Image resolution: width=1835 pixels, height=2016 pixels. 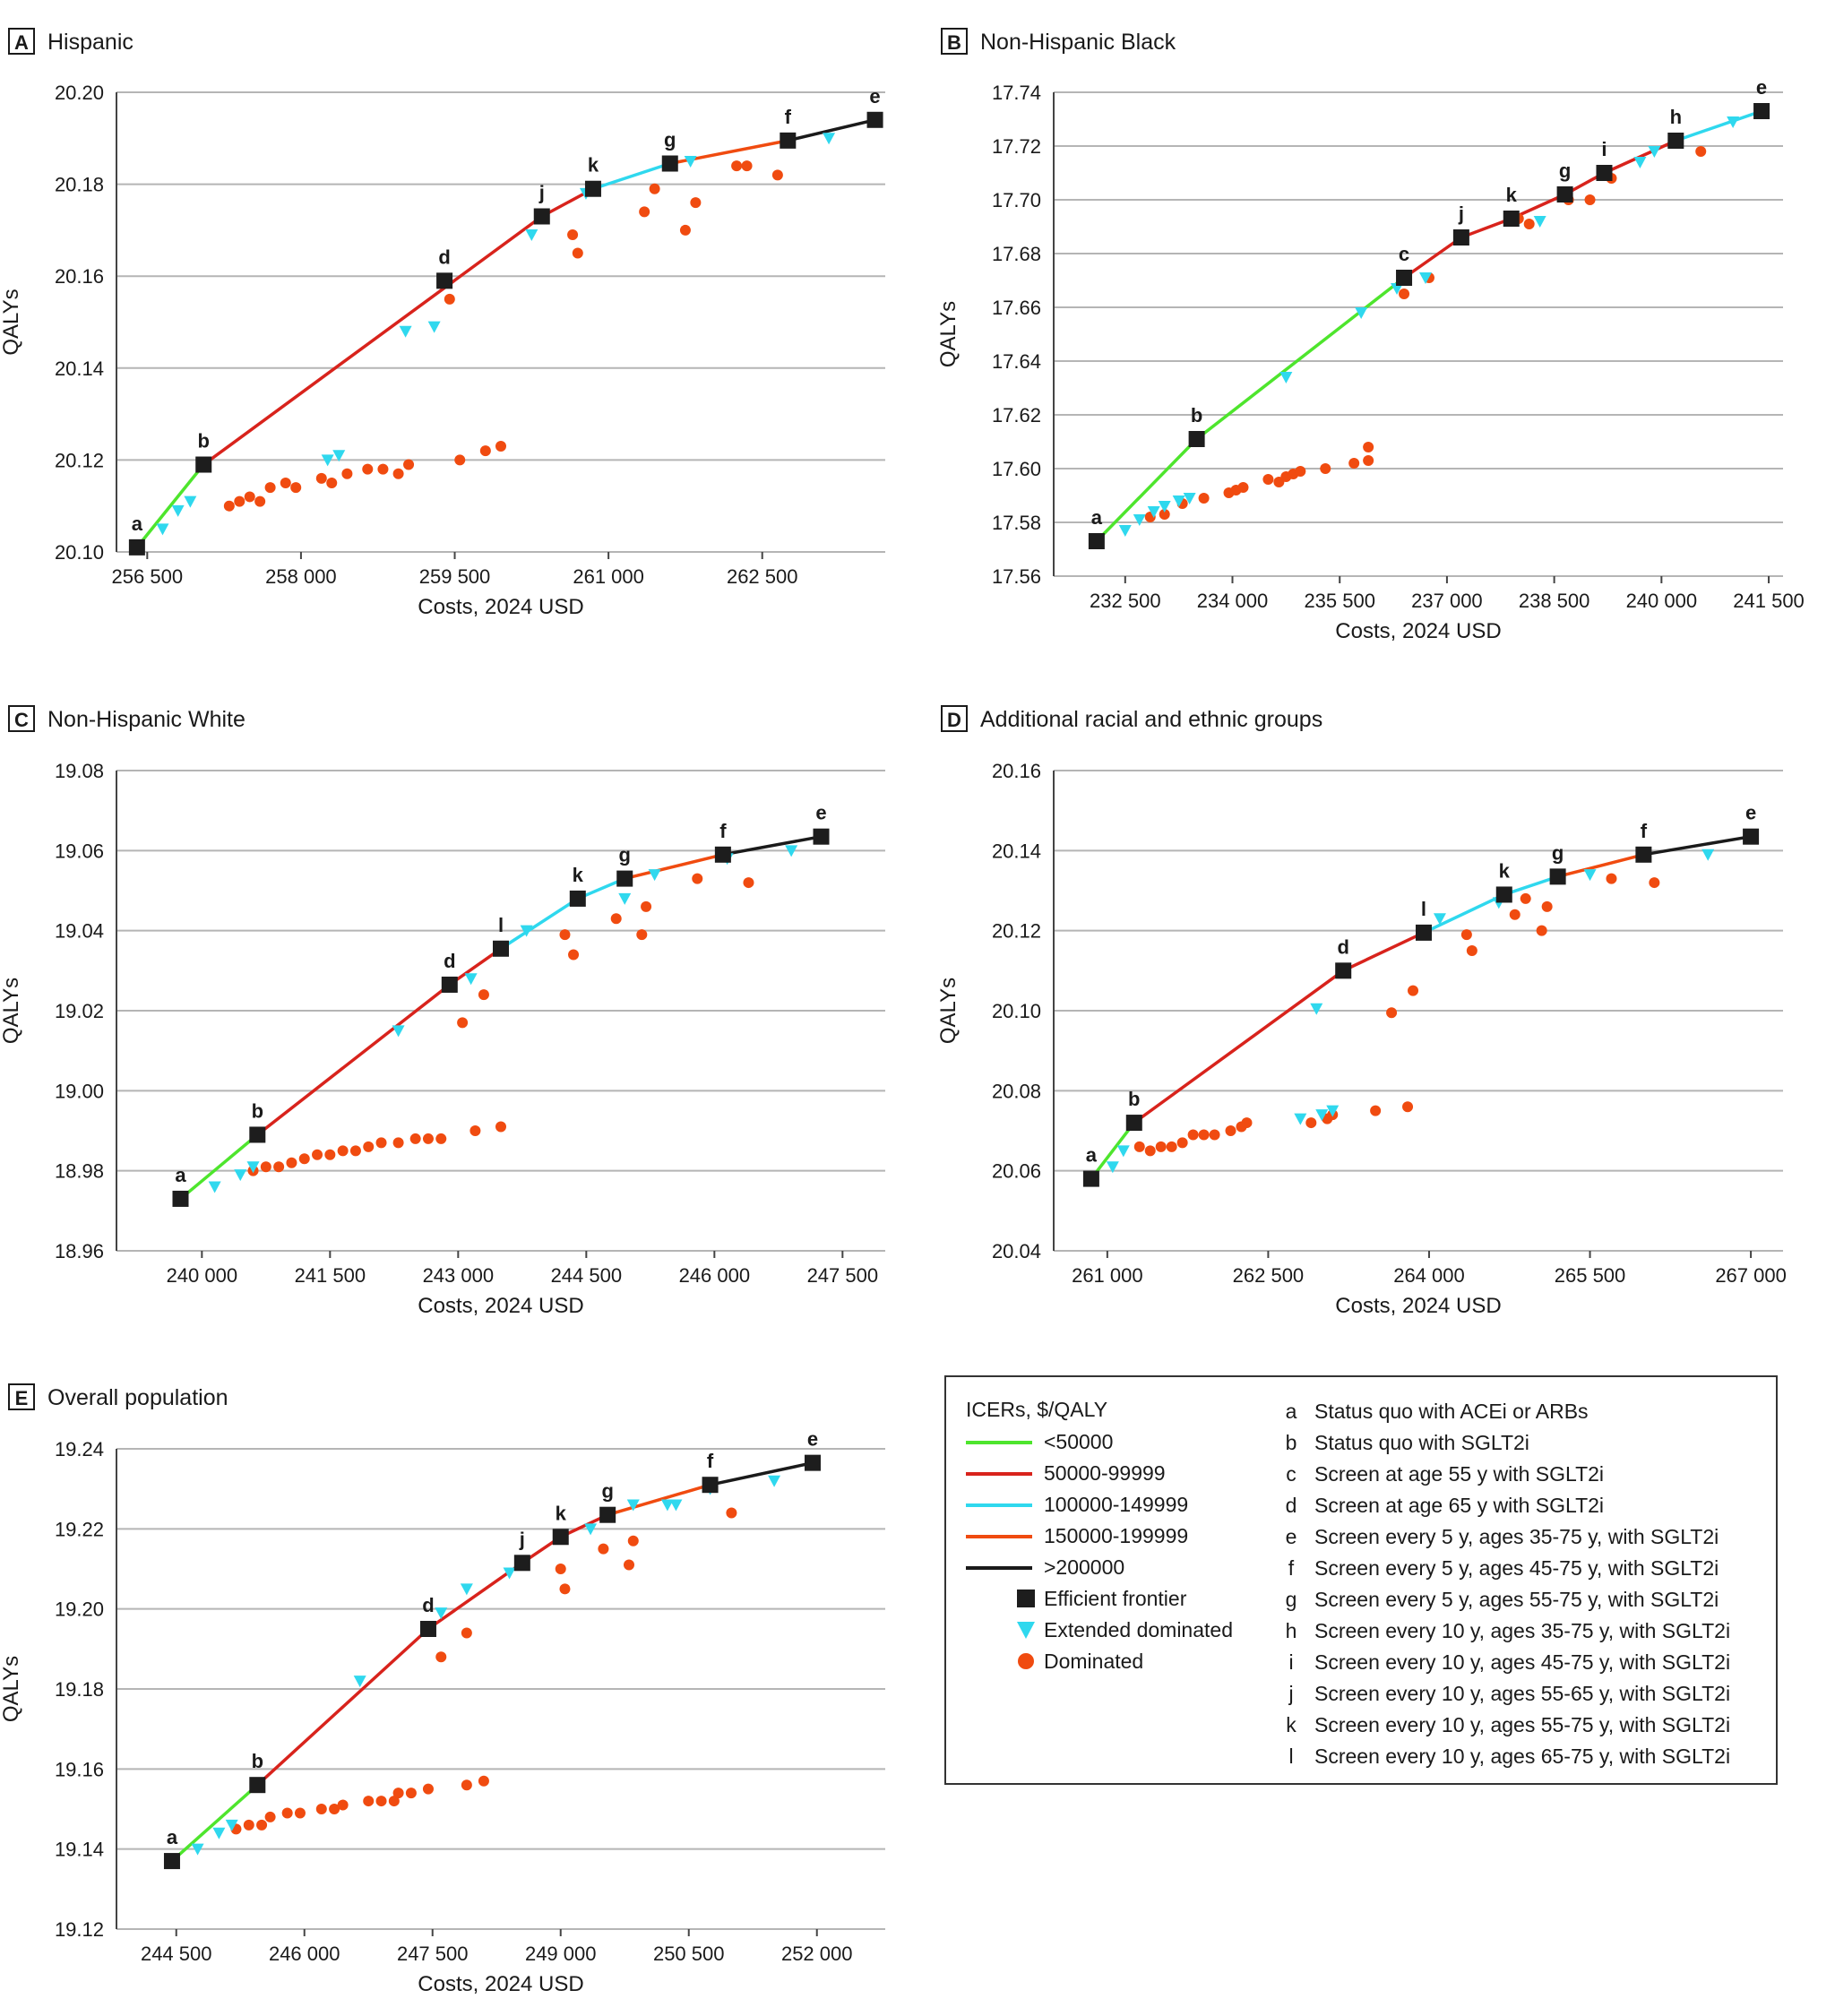 What do you see at coordinates (1291, 1631) in the screenshot?
I see `legend-strategy-key: h` at bounding box center [1291, 1631].